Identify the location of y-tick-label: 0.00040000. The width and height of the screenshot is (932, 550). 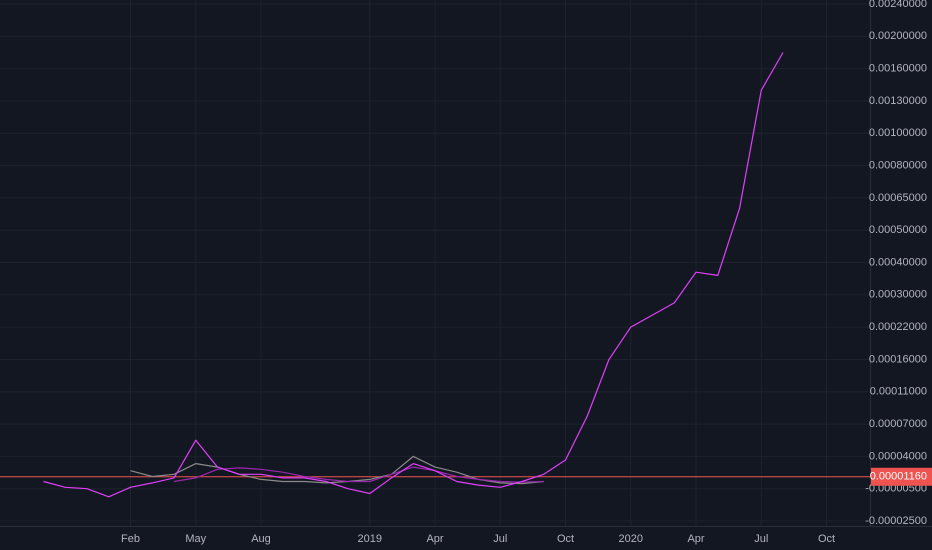
(898, 262).